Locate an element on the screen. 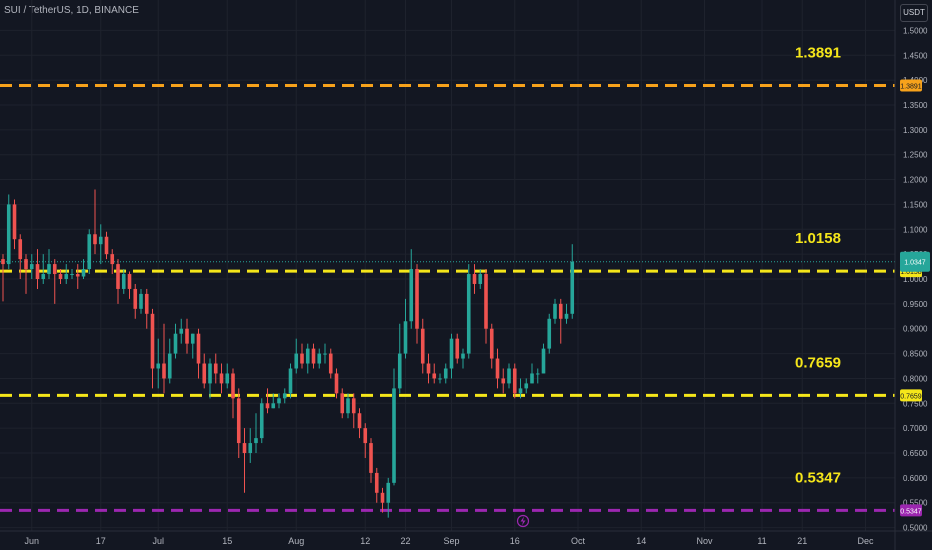 This screenshot has width=932, height=550. svg-text: 1.0158 is located at coordinates (911, 272).